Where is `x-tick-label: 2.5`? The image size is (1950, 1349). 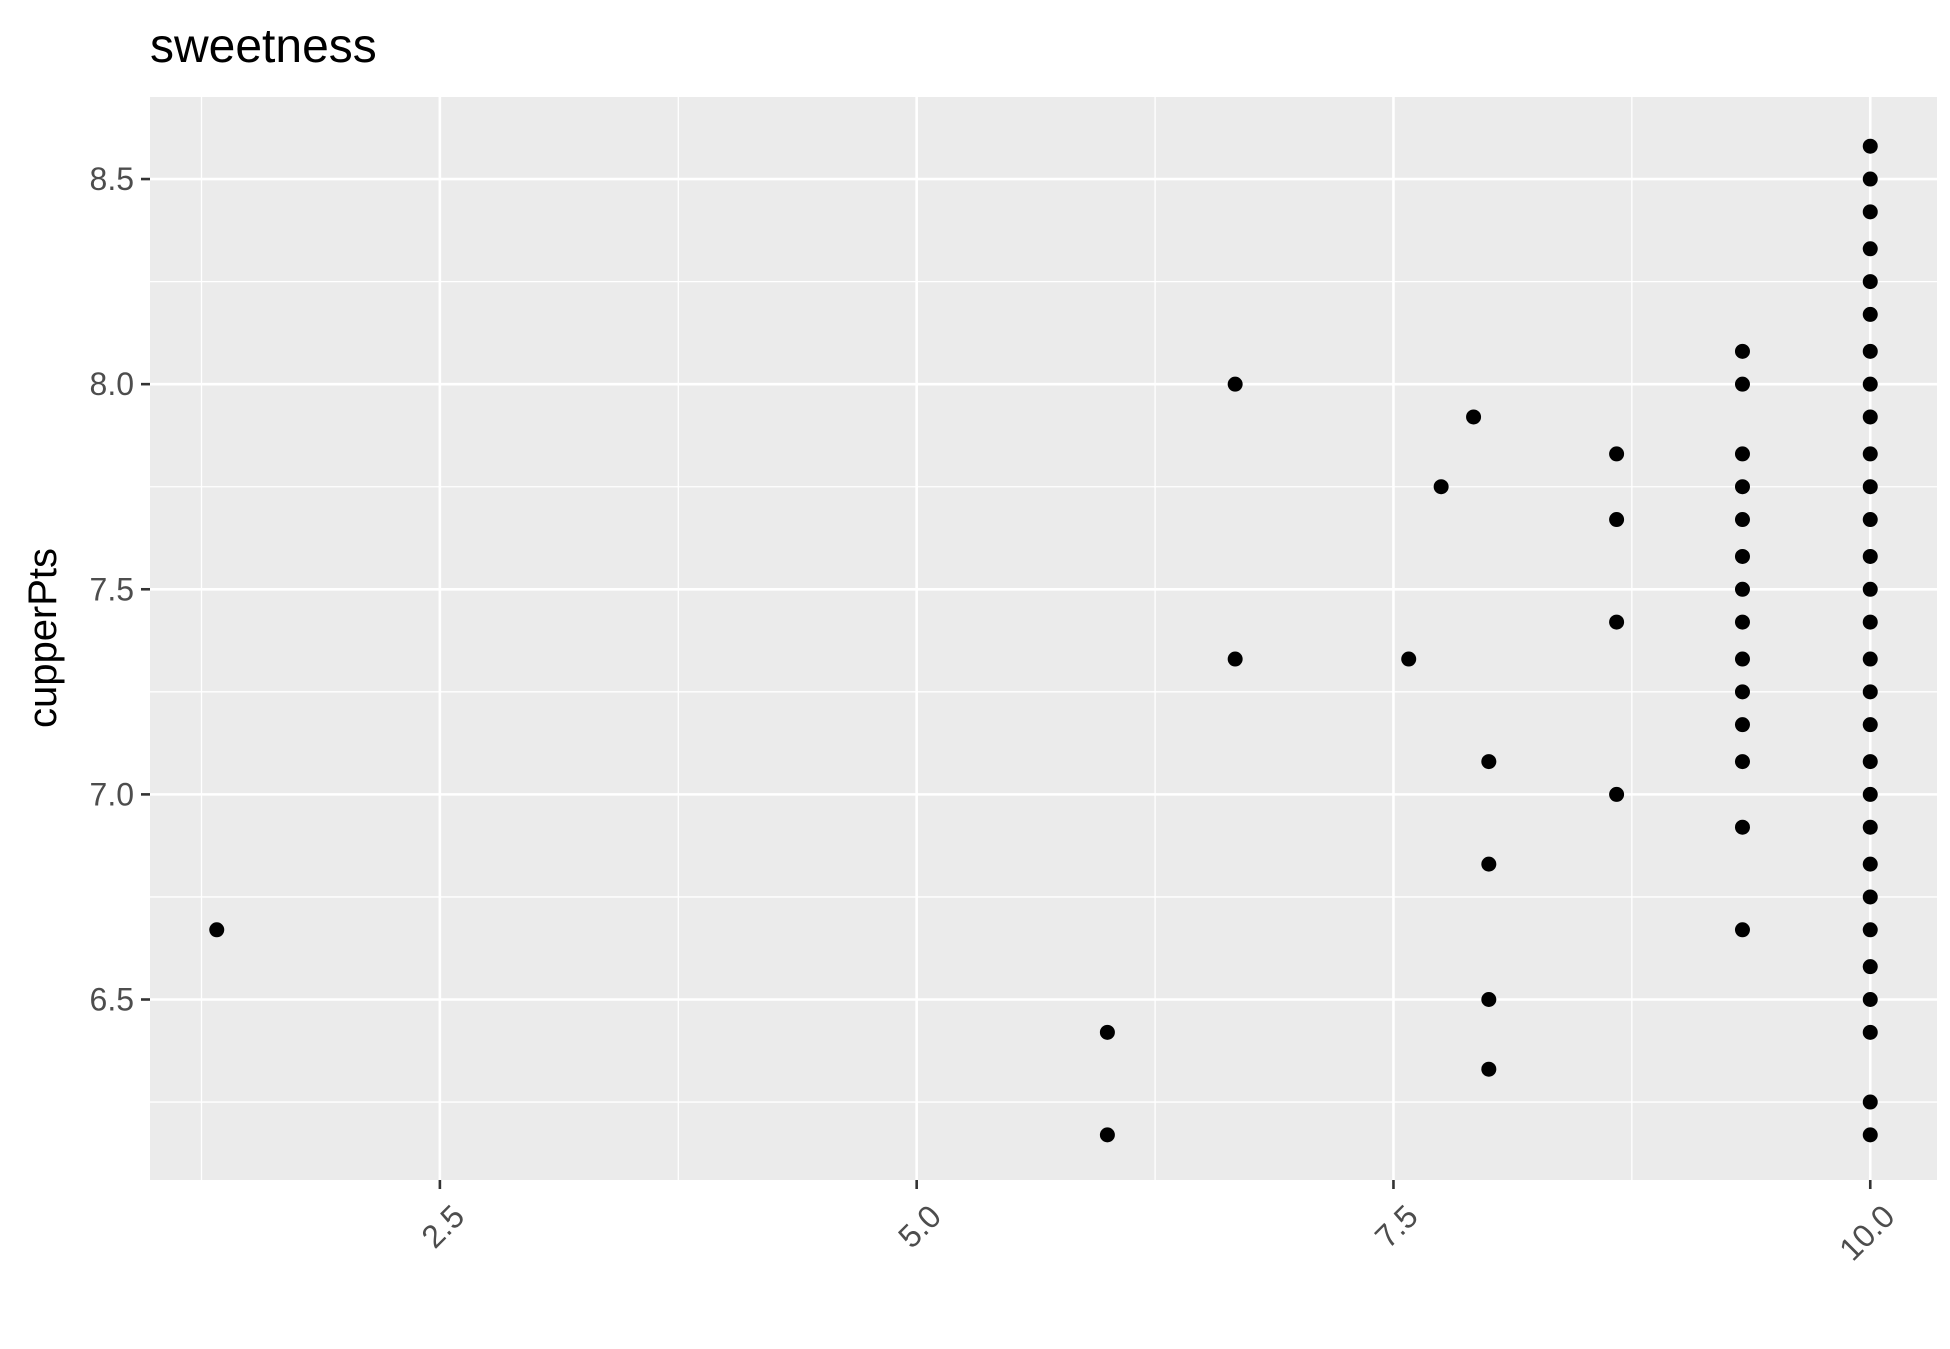 x-tick-label: 2.5 is located at coordinates (442, 1226).